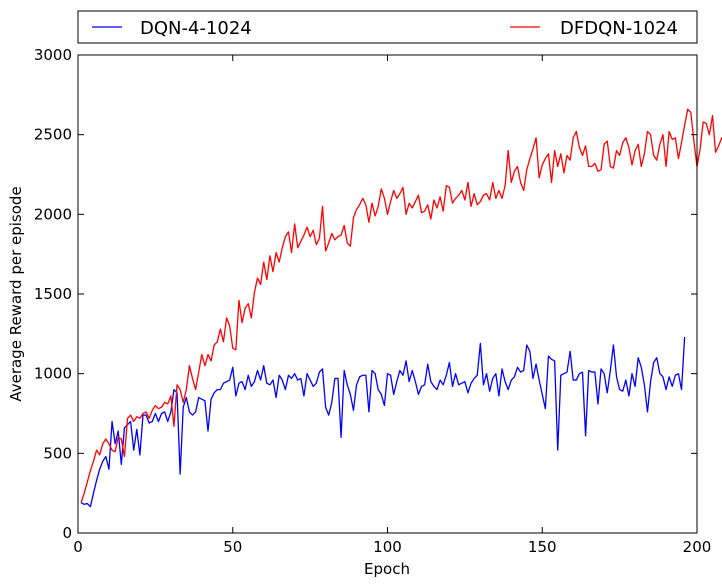  I want to click on x-tick-label: 0, so click(78, 547).